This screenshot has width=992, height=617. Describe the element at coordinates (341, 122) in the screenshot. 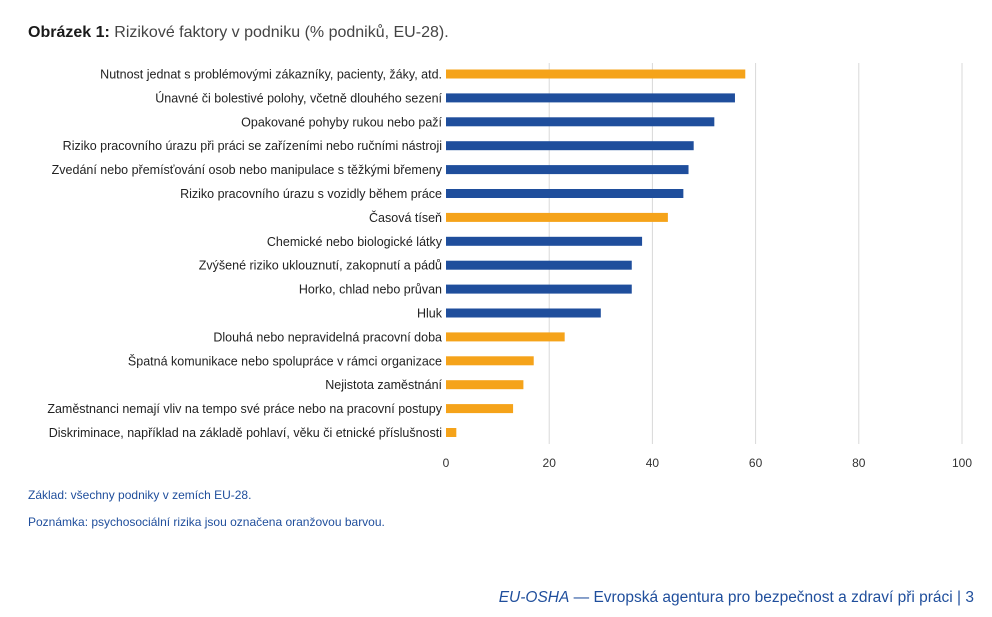

I see `category-label: Opakované pohyby rukou nebo paží` at that location.